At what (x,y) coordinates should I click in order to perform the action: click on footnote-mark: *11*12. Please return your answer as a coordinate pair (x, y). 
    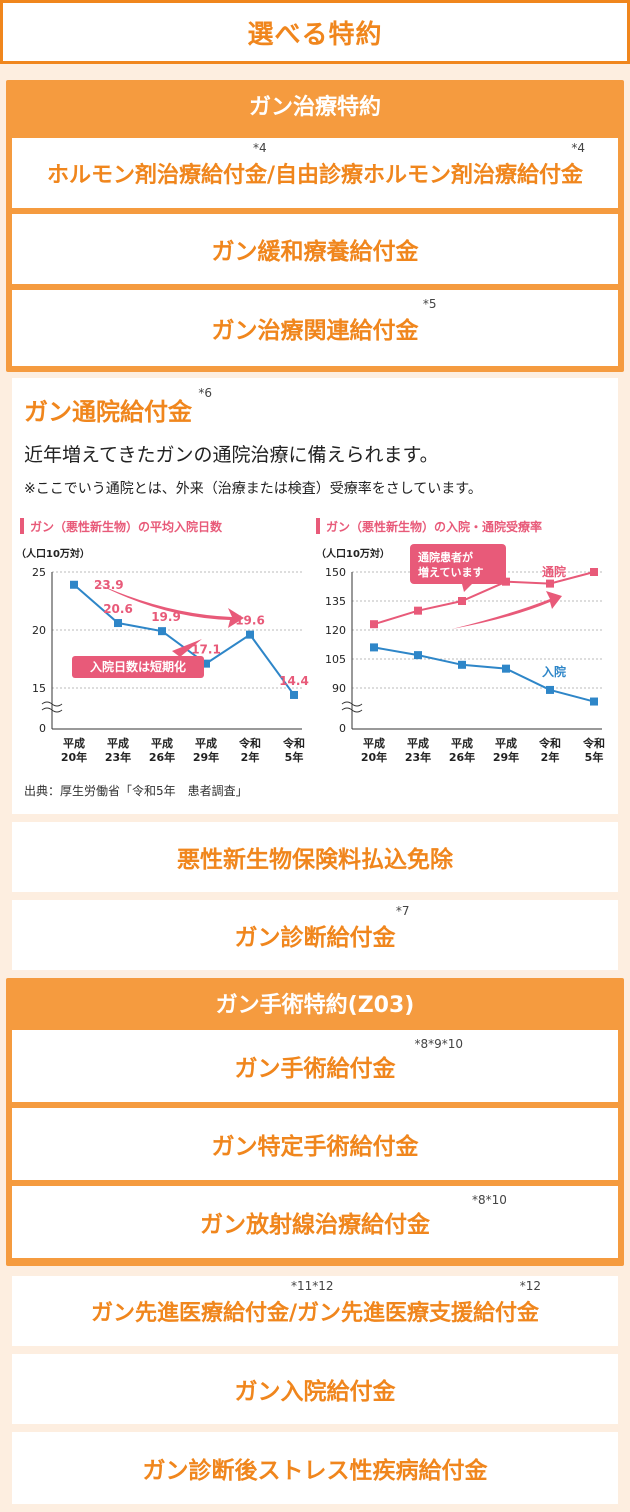
    Looking at the image, I should click on (312, 1286).